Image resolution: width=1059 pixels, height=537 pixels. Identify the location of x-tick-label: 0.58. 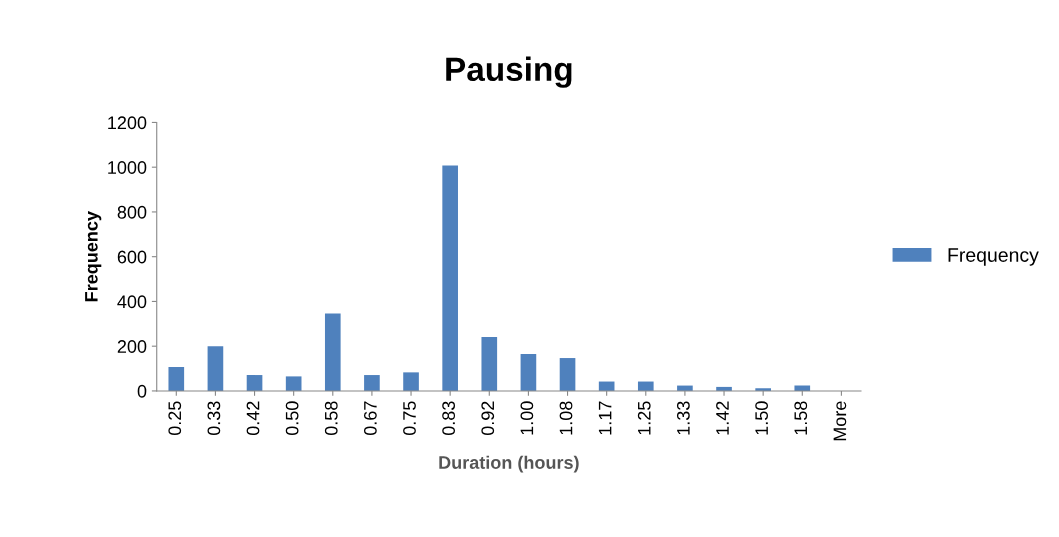
(331, 418).